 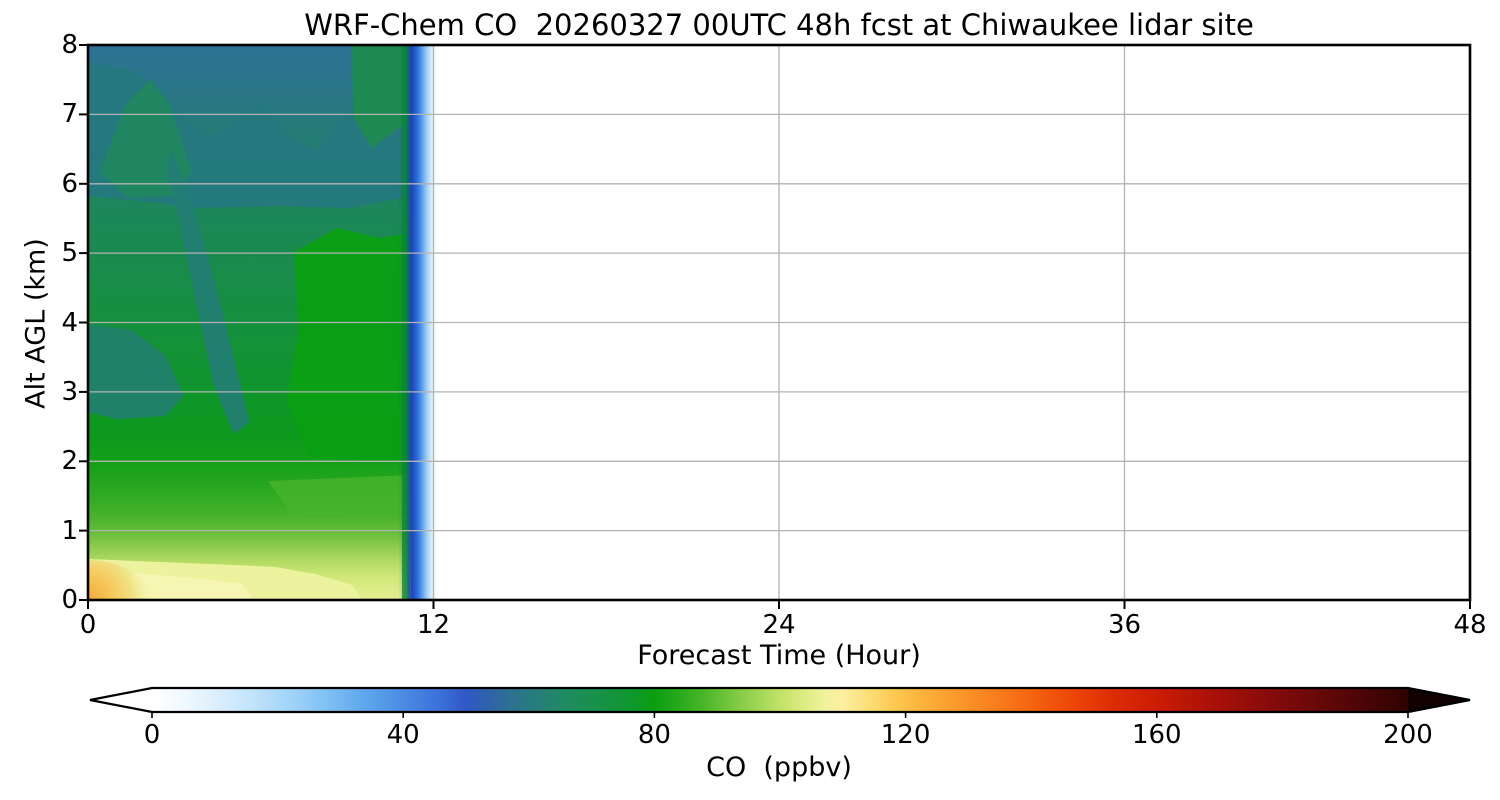 What do you see at coordinates (69, 391) in the screenshot?
I see `y-tick-3: 3` at bounding box center [69, 391].